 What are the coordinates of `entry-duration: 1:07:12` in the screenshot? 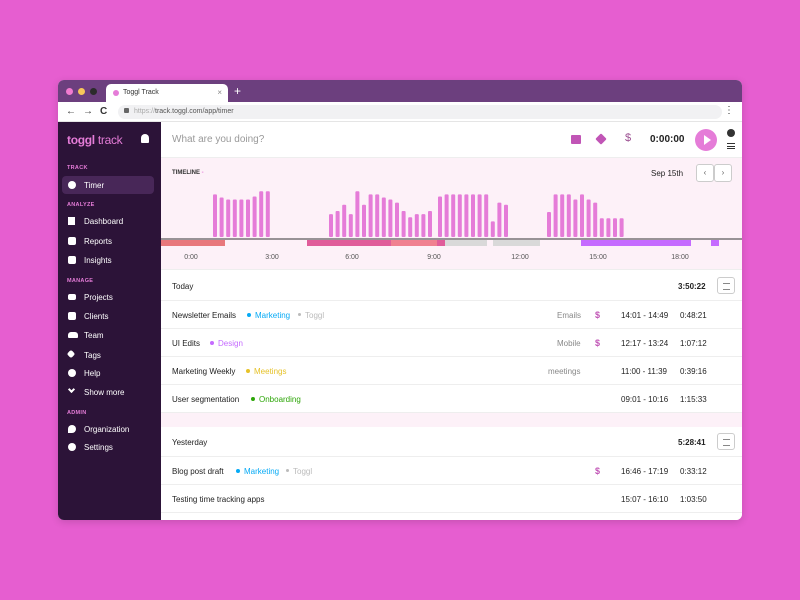 It's located at (693, 343).